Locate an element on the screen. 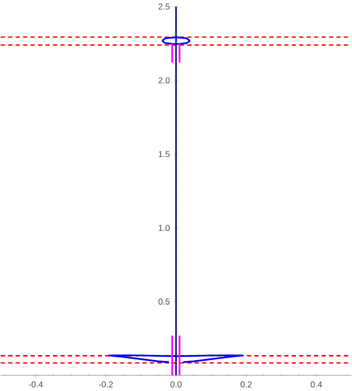  x-tick-label: 0.0 is located at coordinates (176, 384).